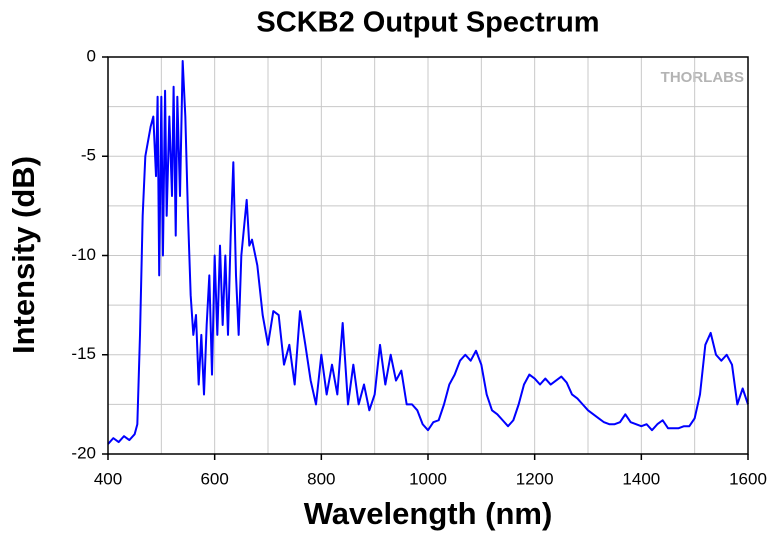 The image size is (780, 537). What do you see at coordinates (108, 478) in the screenshot?
I see `x-tick-label: 400` at bounding box center [108, 478].